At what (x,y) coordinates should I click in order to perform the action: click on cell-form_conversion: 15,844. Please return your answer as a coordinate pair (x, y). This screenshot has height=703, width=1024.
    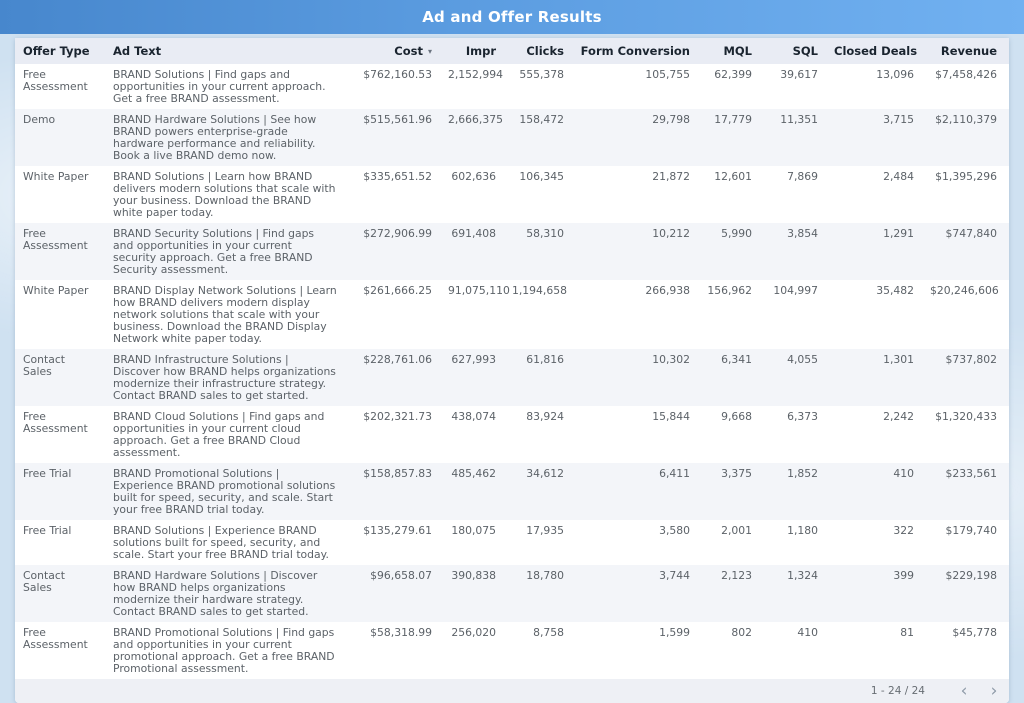
    Looking at the image, I should click on (671, 416).